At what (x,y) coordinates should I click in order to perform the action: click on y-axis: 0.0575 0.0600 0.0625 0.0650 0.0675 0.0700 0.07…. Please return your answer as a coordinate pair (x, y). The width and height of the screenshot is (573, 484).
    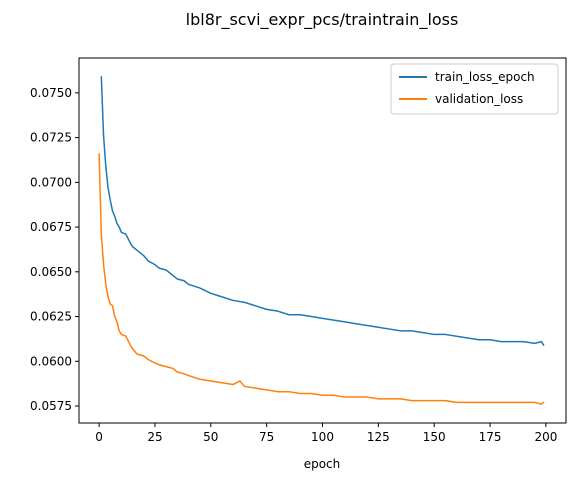
    Looking at the image, I should click on (54, 249).